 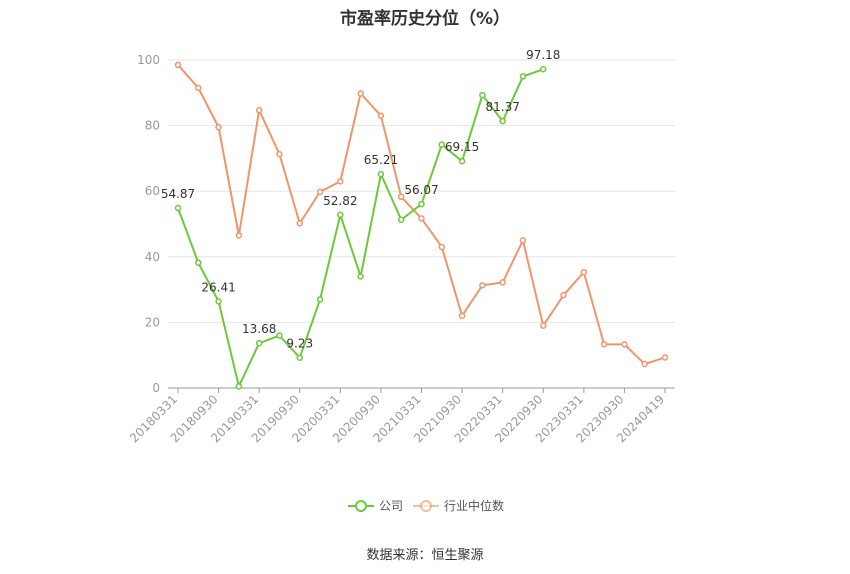 I want to click on data-label-company: 81.37, so click(x=502, y=107).